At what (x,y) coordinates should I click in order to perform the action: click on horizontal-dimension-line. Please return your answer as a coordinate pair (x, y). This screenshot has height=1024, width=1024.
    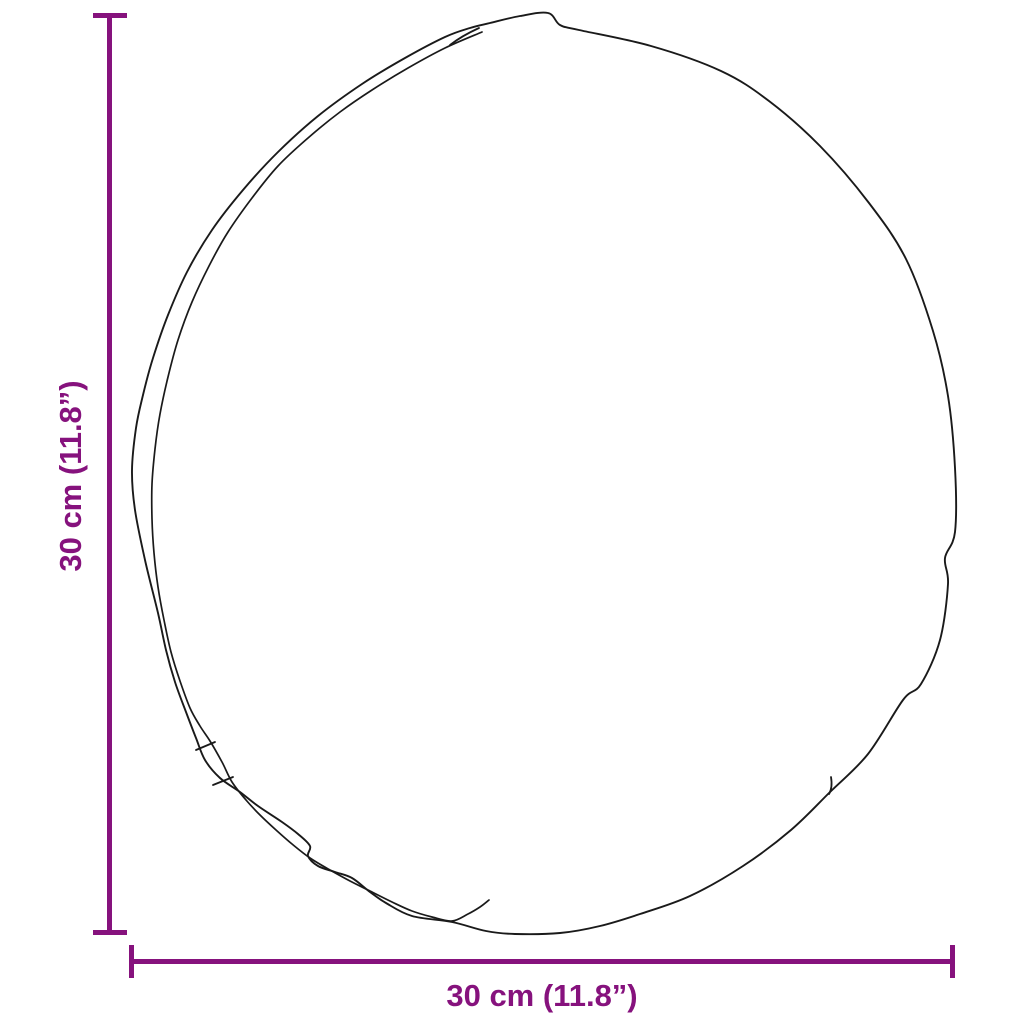
    Looking at the image, I should click on (542, 961).